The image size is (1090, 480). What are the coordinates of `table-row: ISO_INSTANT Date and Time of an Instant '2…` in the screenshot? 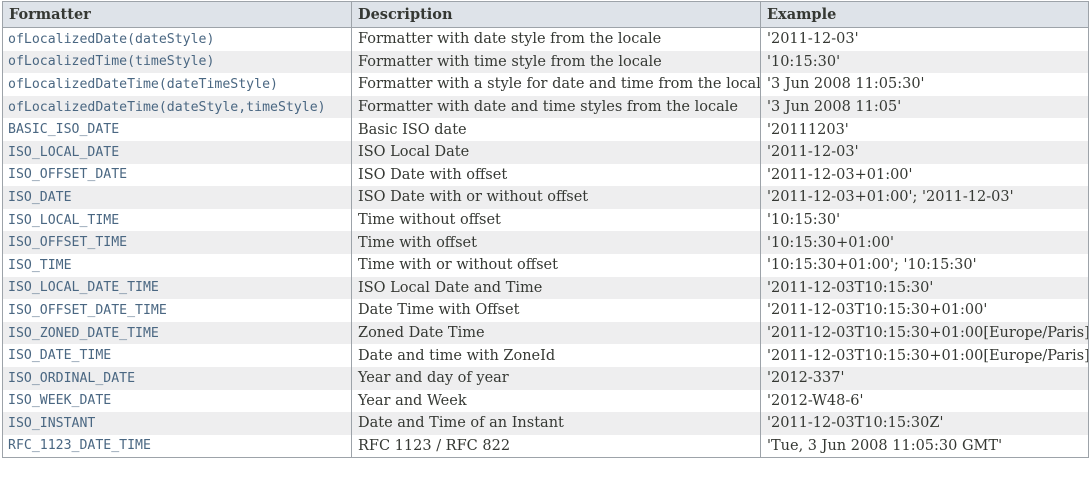 It's located at (545, 423).